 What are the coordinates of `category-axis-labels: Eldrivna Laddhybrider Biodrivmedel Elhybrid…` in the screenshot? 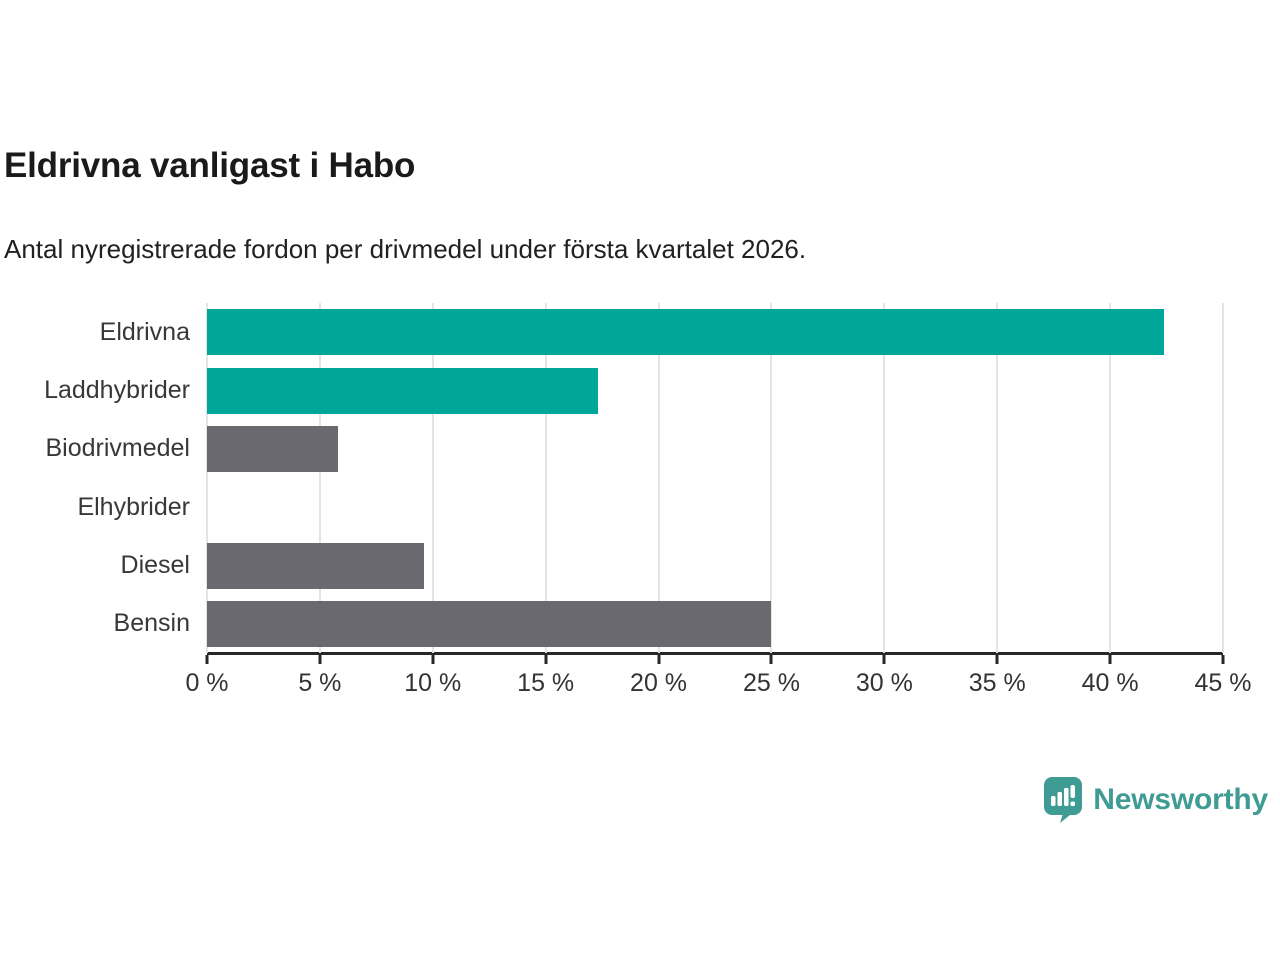 It's located at (95, 478).